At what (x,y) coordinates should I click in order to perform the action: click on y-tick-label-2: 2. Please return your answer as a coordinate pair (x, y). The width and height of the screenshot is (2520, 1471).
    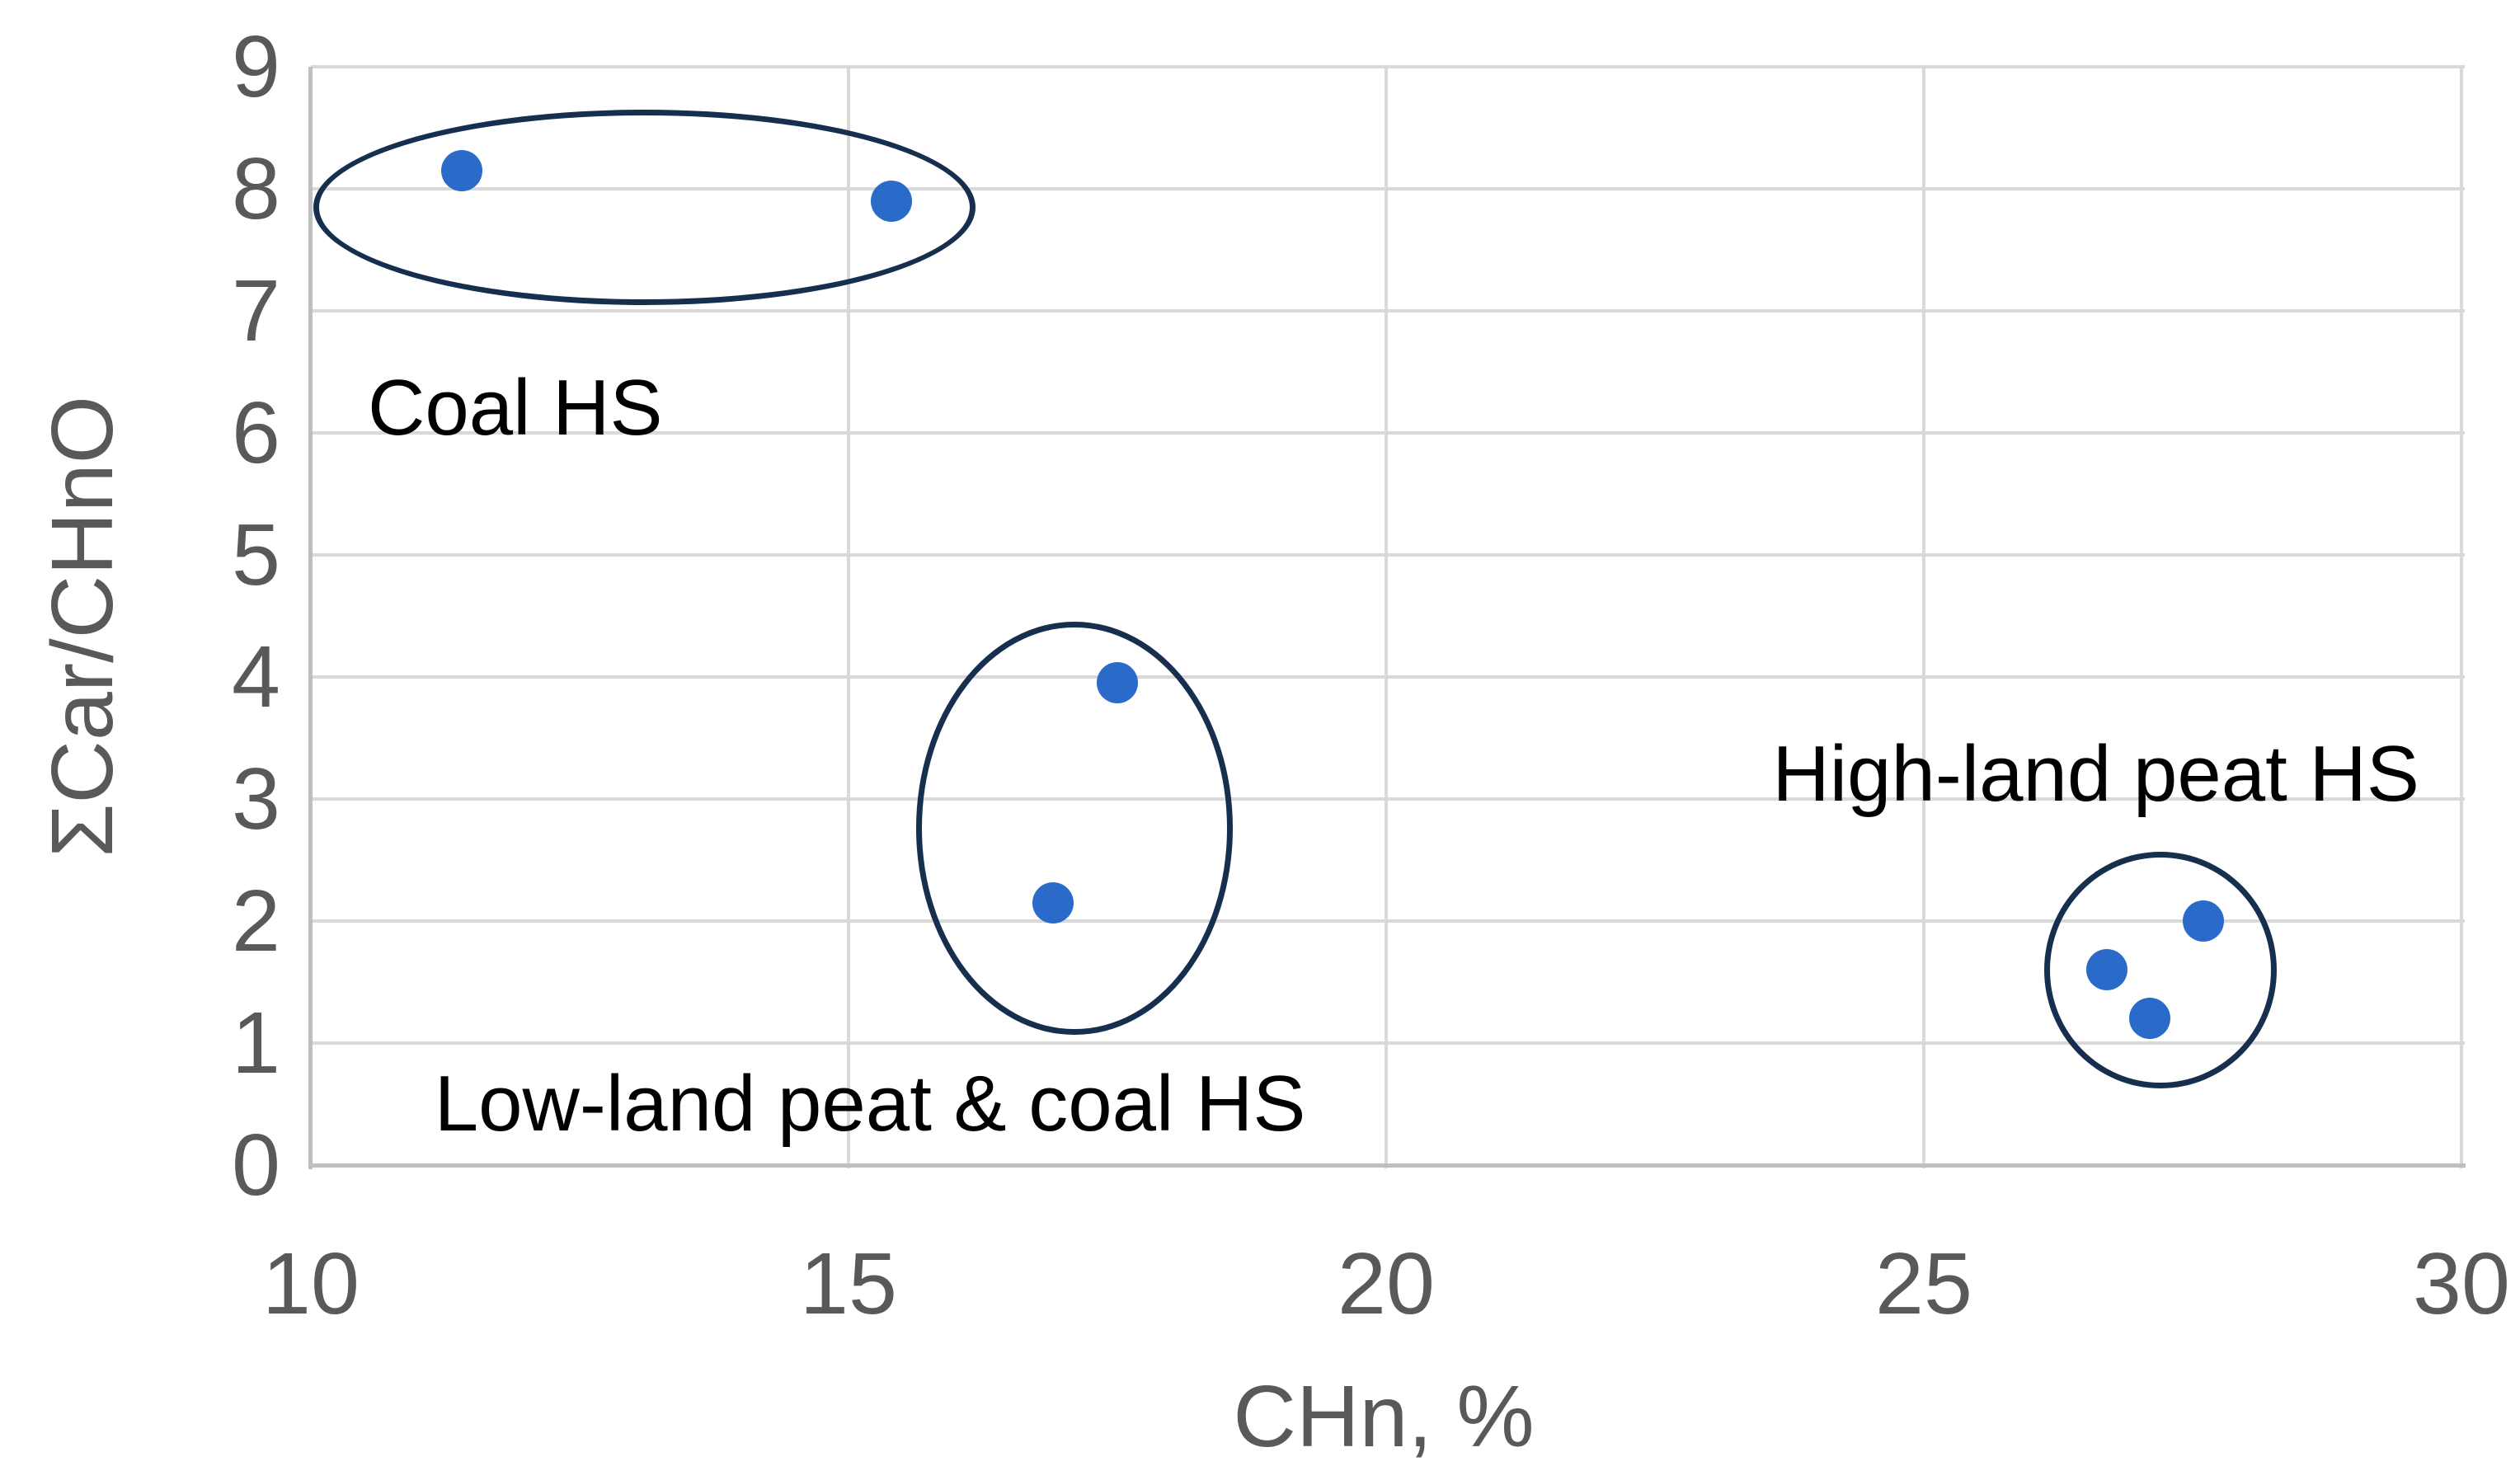
    Looking at the image, I should click on (256, 921).